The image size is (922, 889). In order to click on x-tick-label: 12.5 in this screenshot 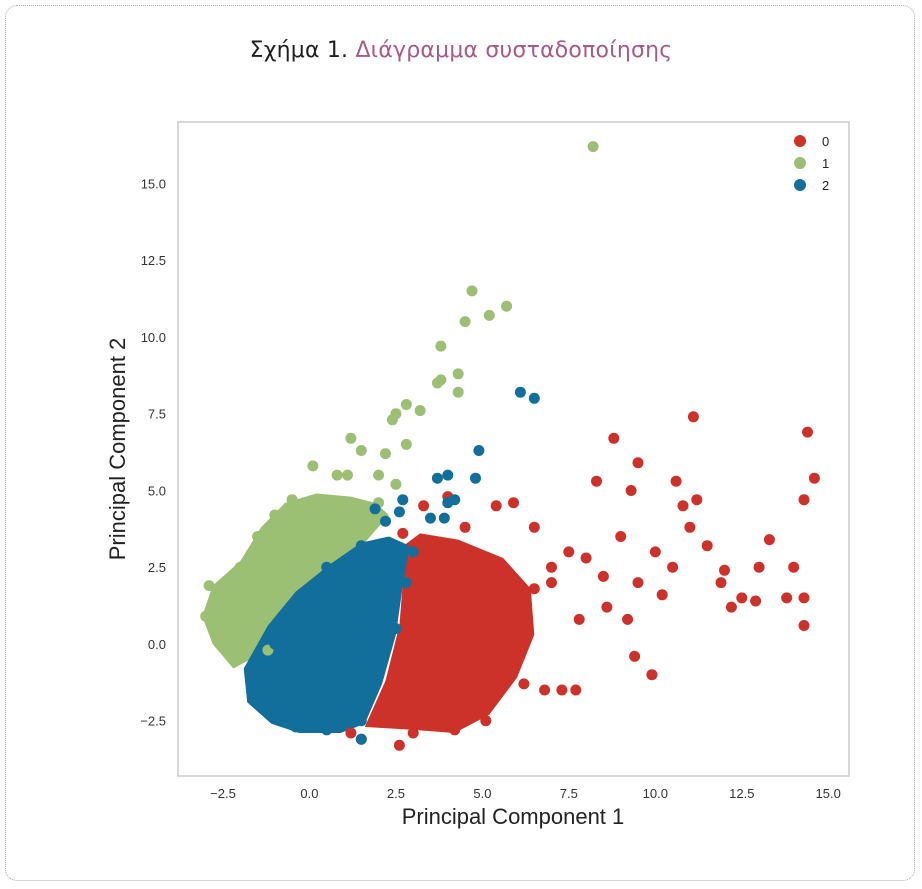, I will do `click(741, 793)`.